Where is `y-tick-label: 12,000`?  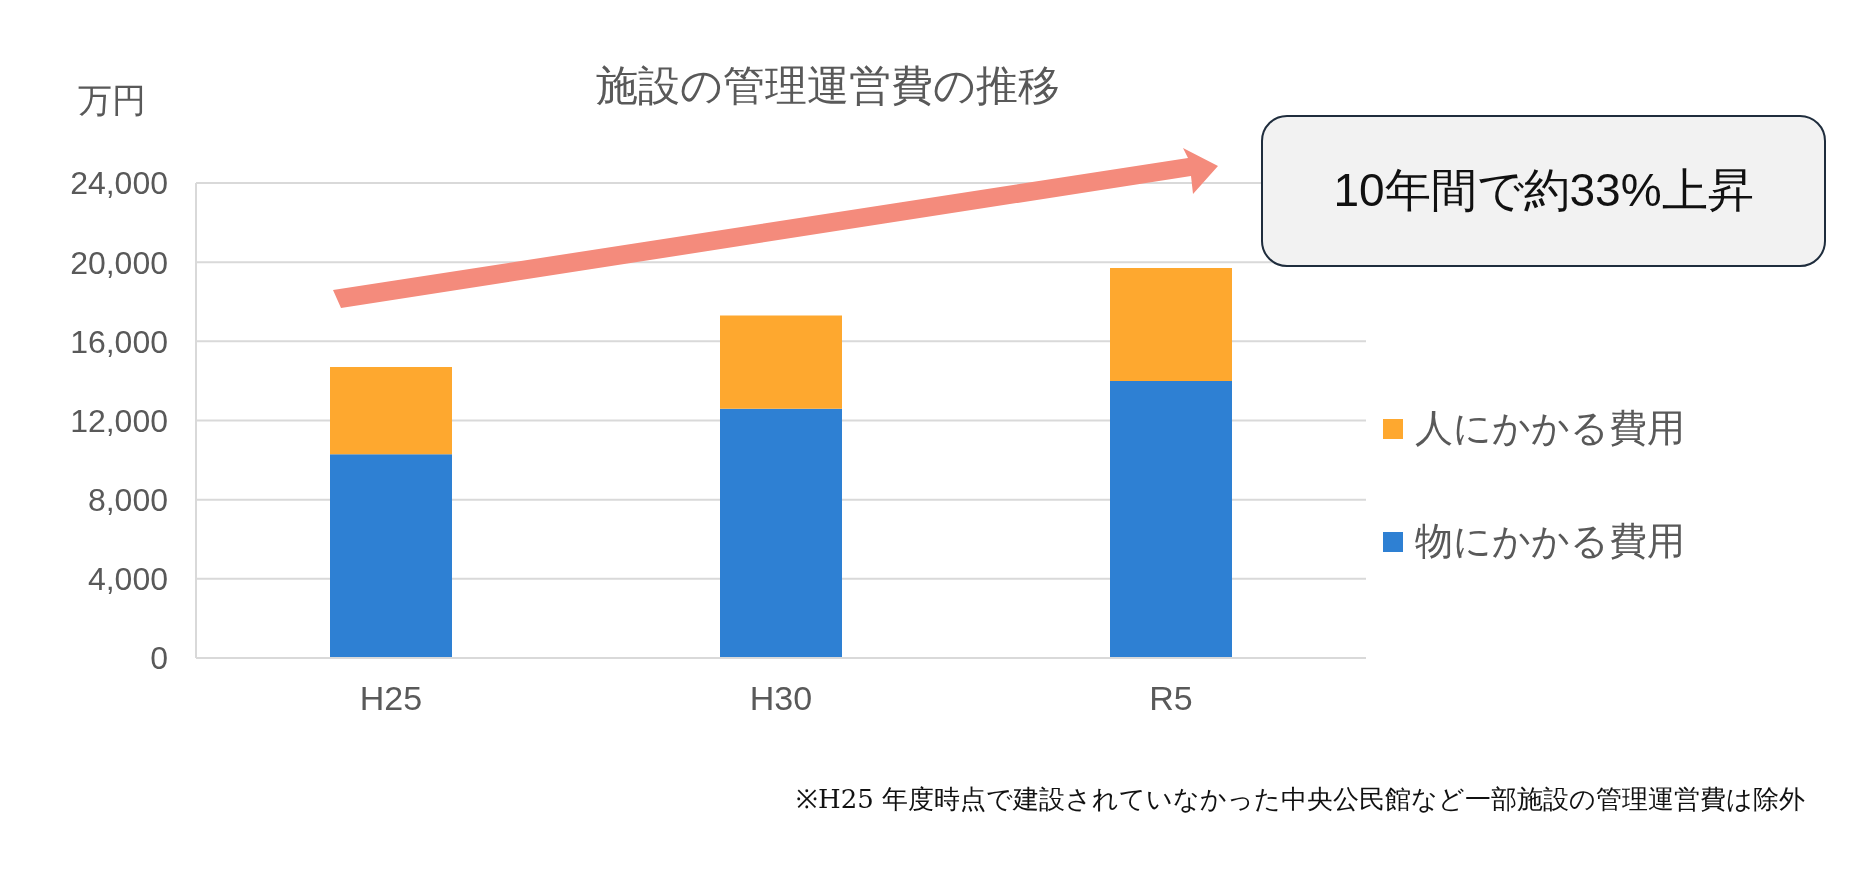
y-tick-label: 12,000 is located at coordinates (119, 420).